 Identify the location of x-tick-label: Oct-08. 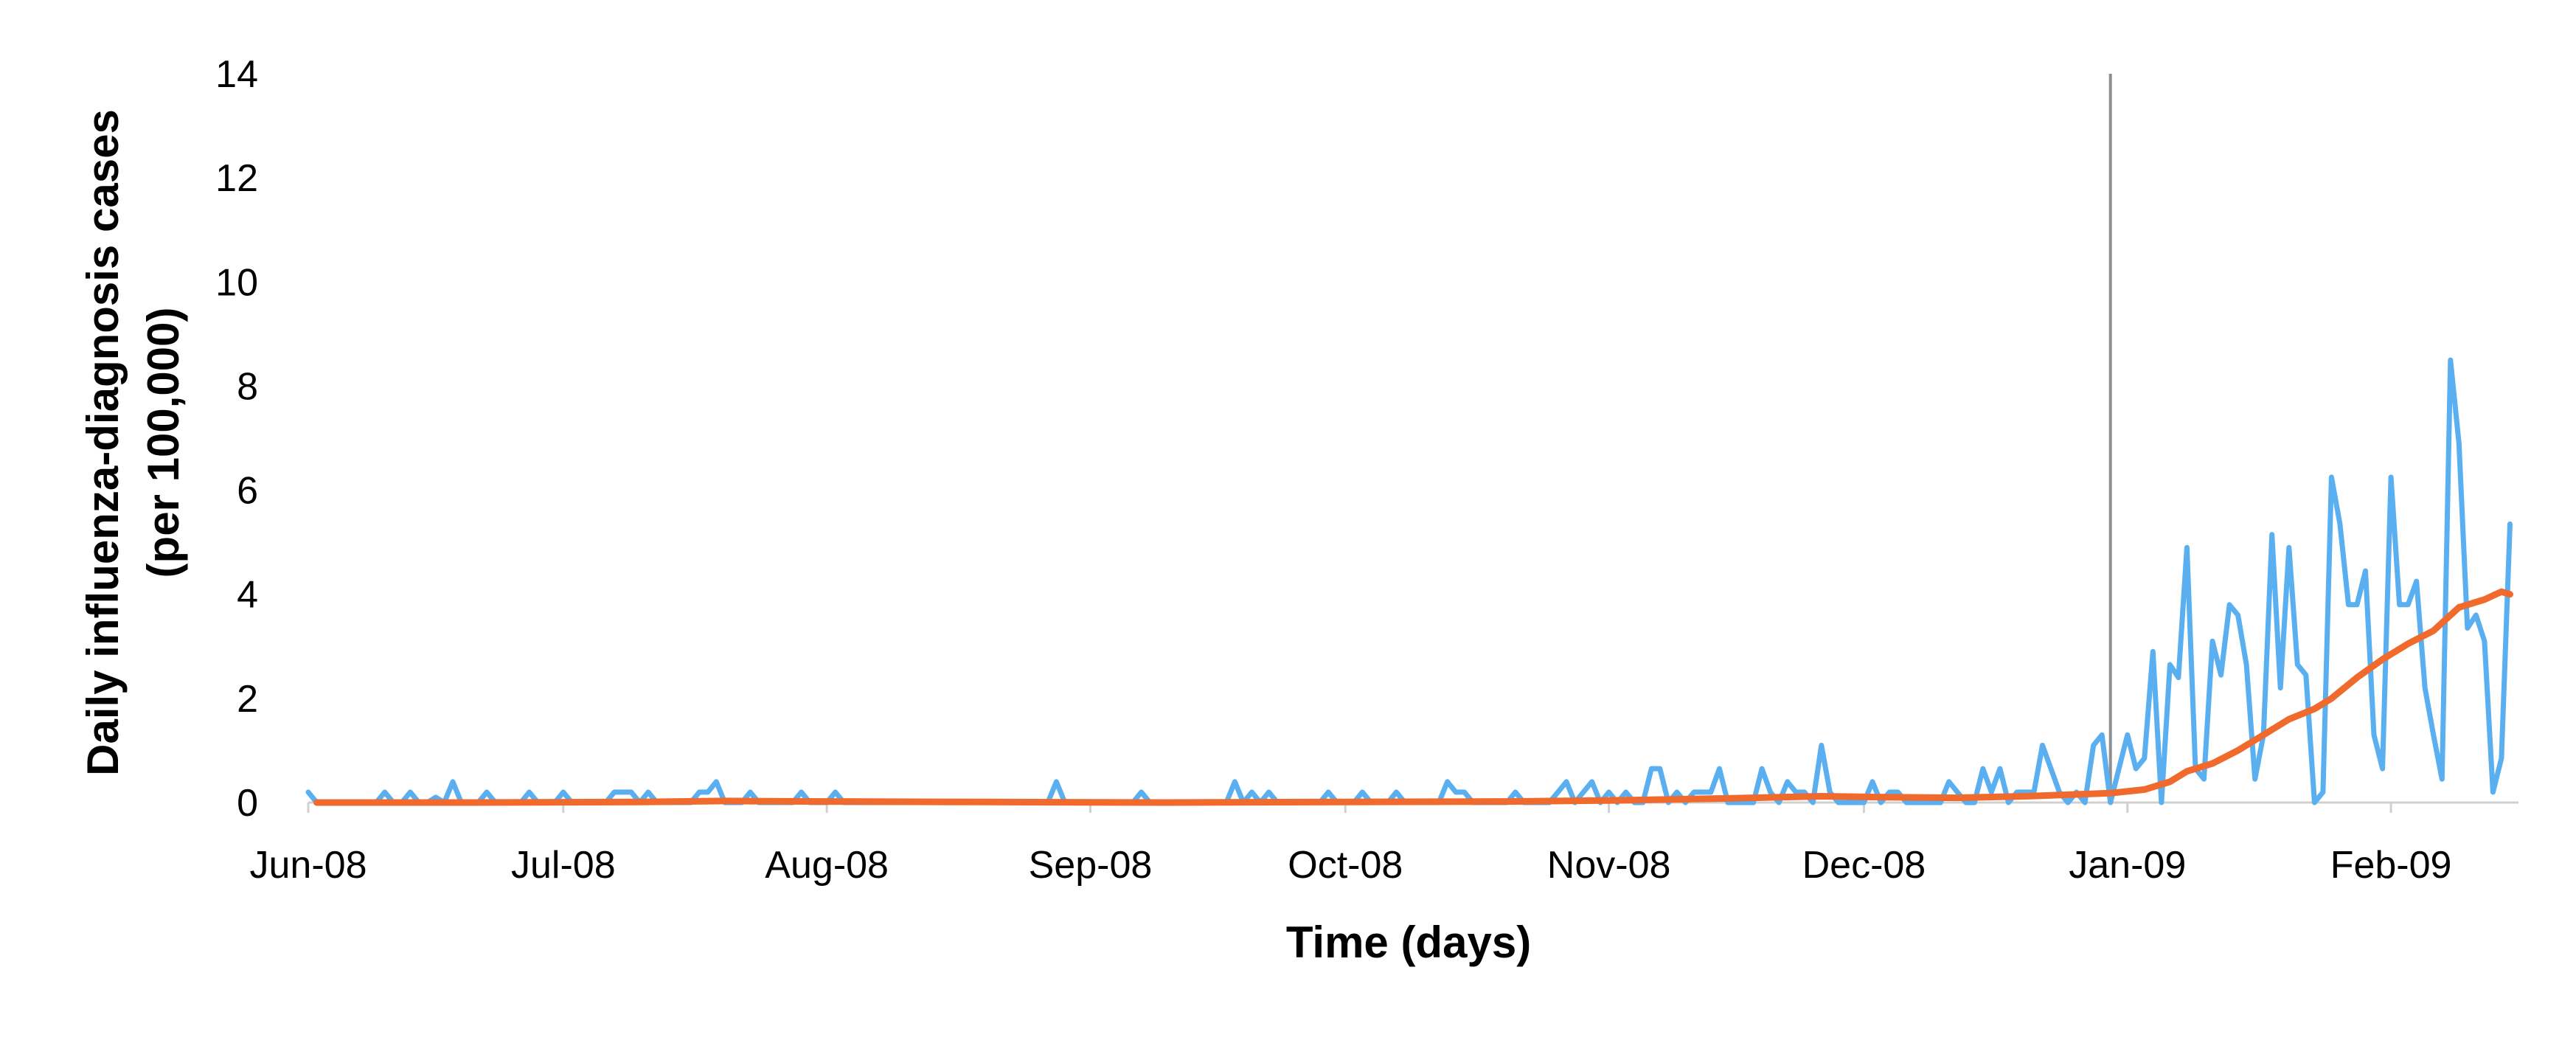
(1345, 865).